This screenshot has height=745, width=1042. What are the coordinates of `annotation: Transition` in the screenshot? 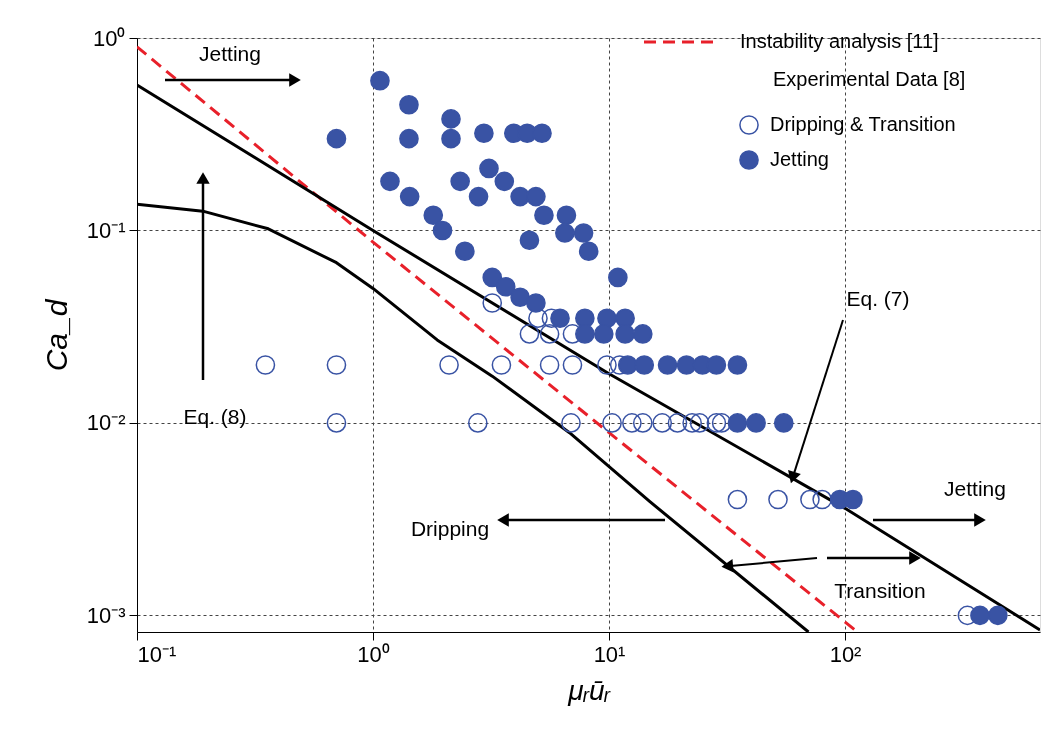 It's located at (880, 590).